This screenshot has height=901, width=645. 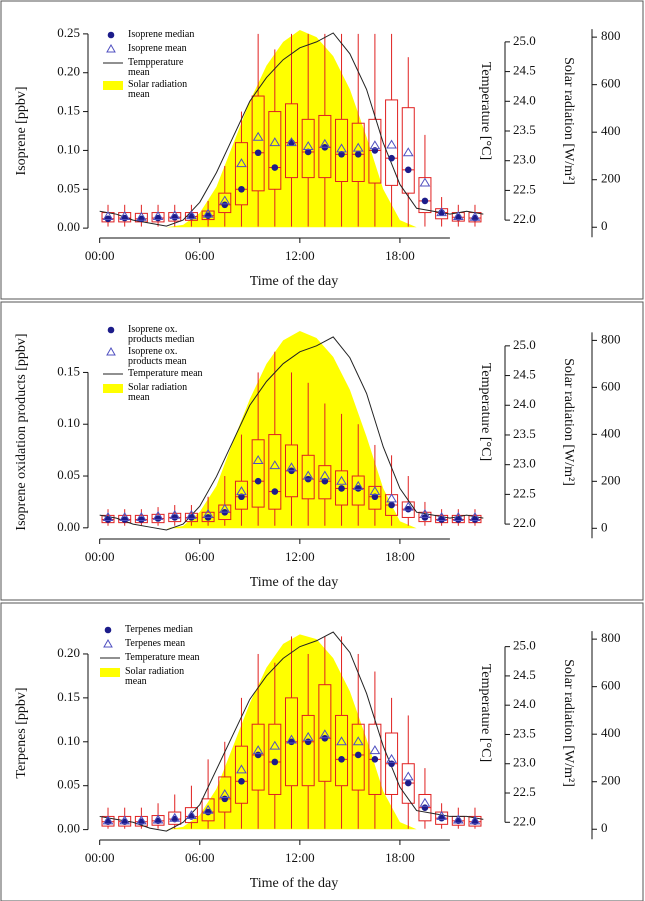 What do you see at coordinates (524, 522) in the screenshot?
I see `y2-tick-label: 22.0` at bounding box center [524, 522].